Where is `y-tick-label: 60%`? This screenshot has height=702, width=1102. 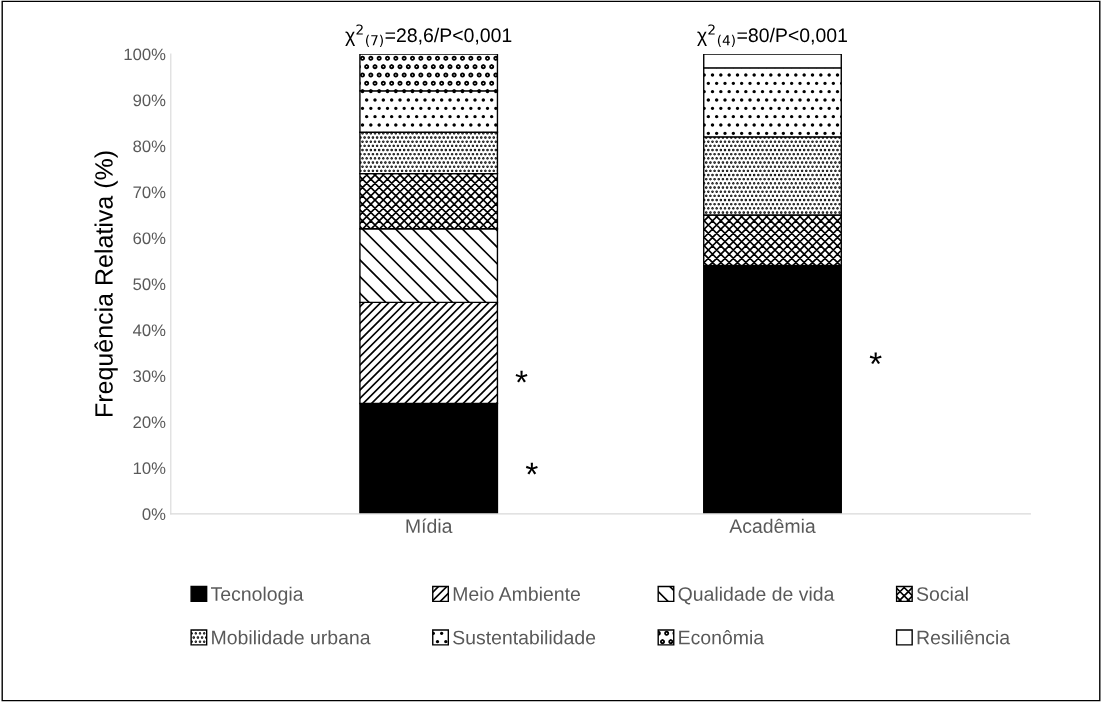 y-tick-label: 60% is located at coordinates (149, 238).